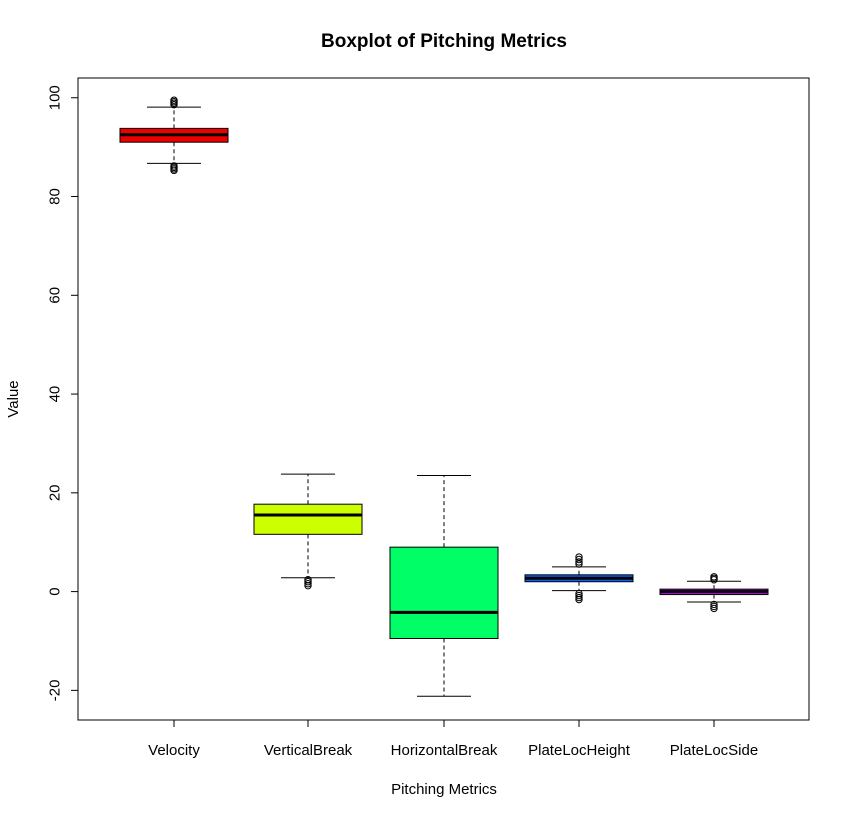 This screenshot has height=818, width=850. I want to click on y-axis: -20 0 20 40 60 80 100, so click(63, 393).